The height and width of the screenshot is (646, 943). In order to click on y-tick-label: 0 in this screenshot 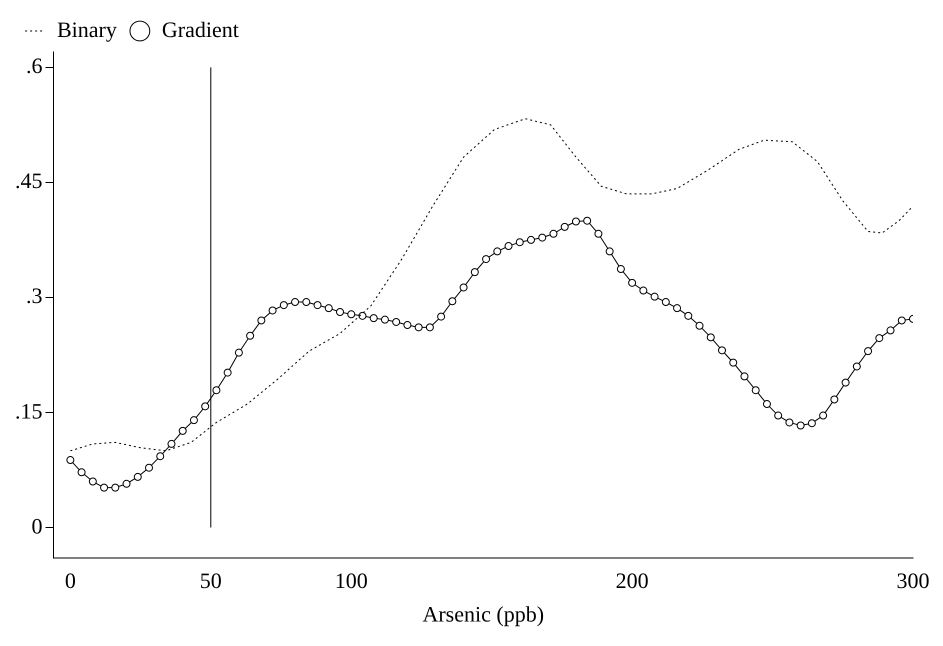, I will do `click(37, 525)`.